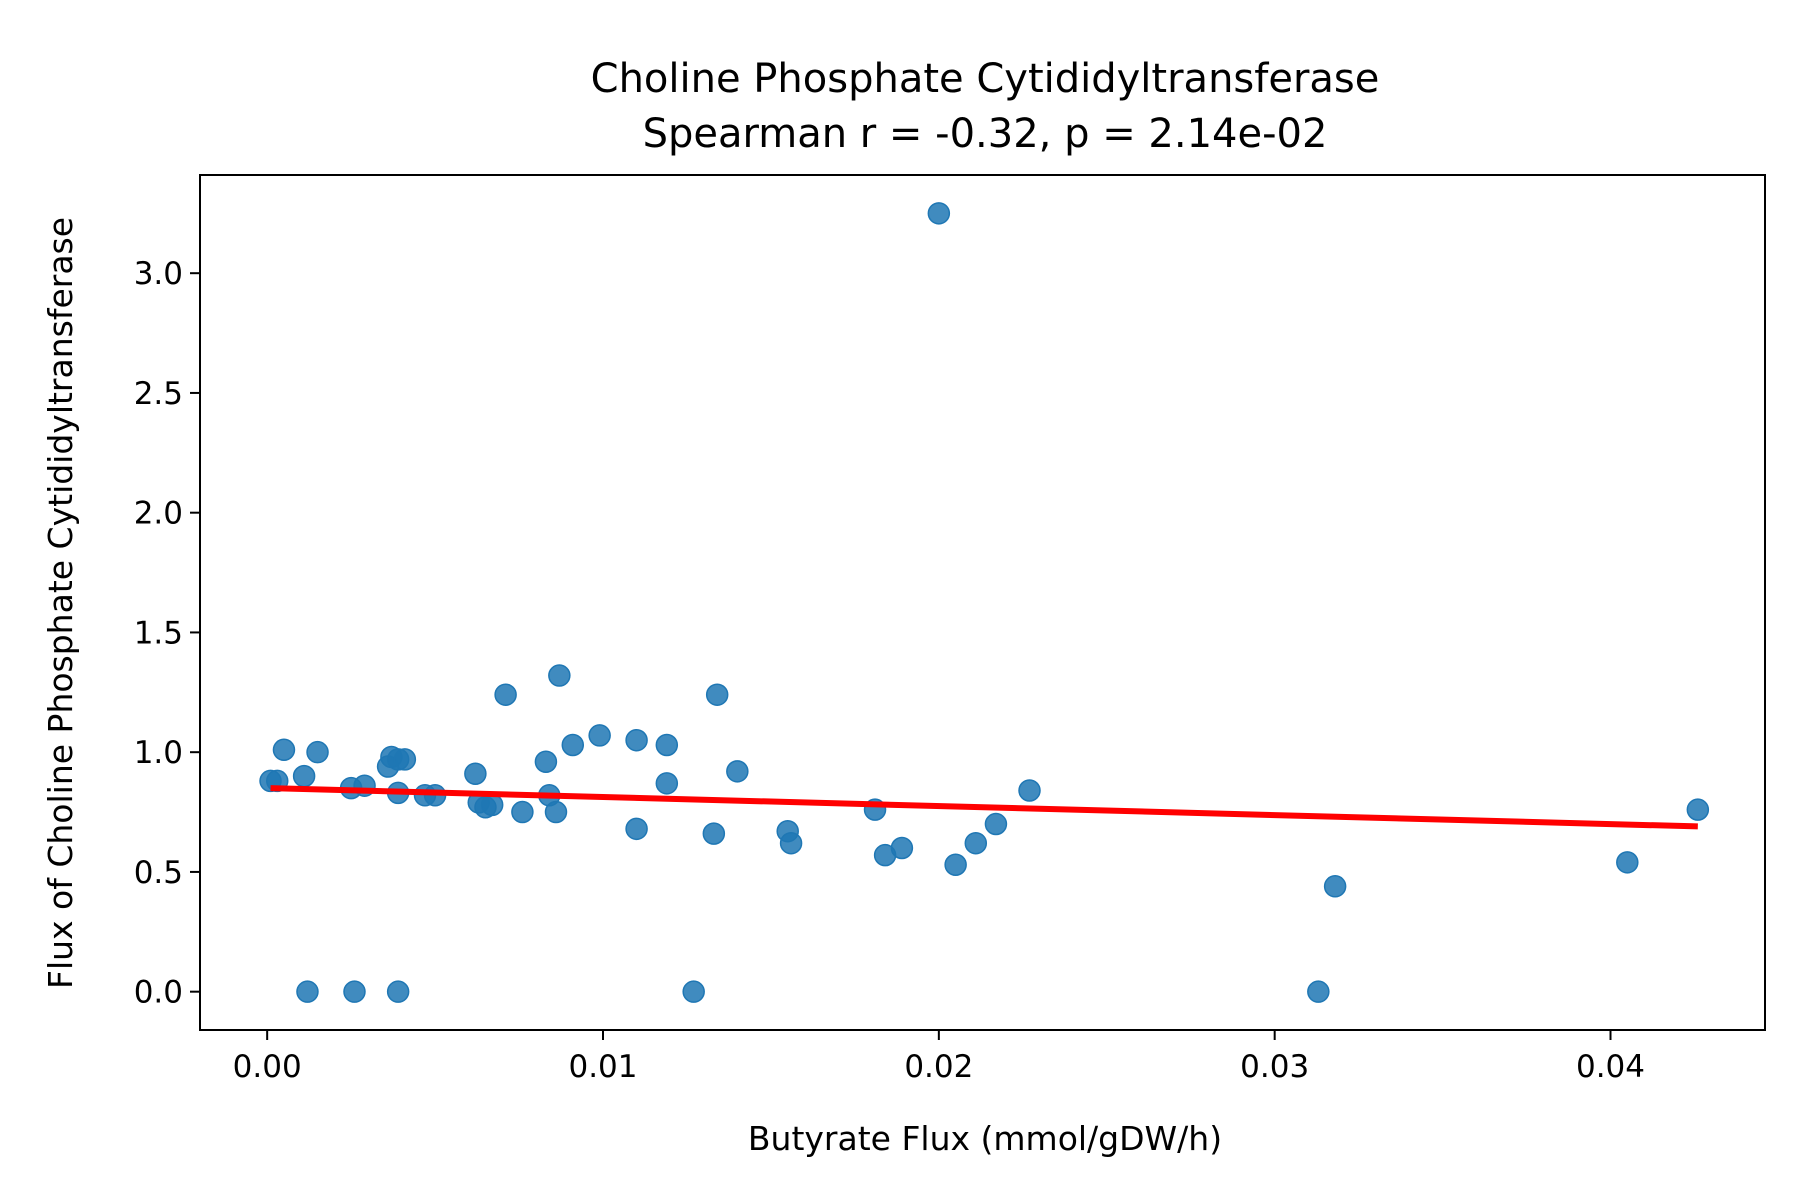 This screenshot has height=1200, width=1800. Describe the element at coordinates (158, 993) in the screenshot. I see `y-tick-label: 0.0` at that location.